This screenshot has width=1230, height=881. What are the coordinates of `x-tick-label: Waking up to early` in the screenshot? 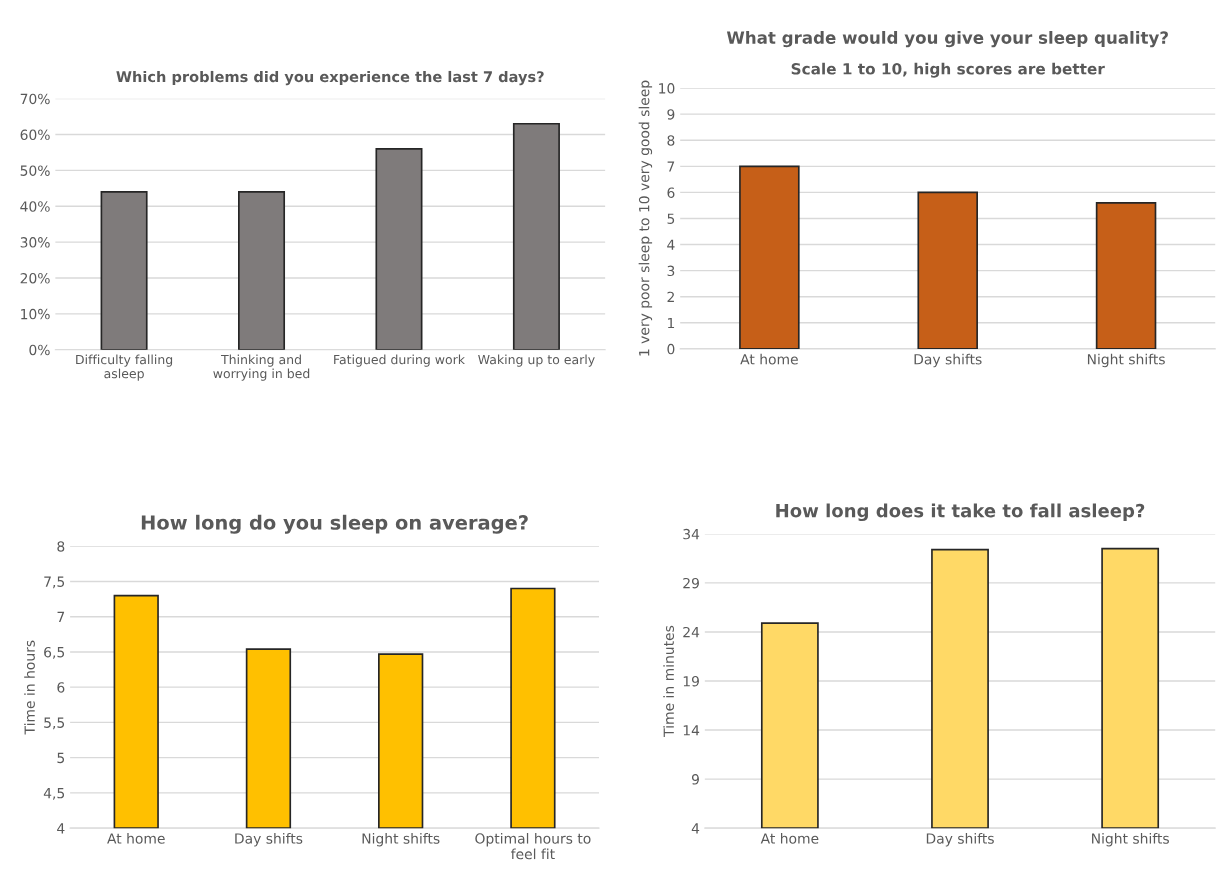 It's located at (536, 360).